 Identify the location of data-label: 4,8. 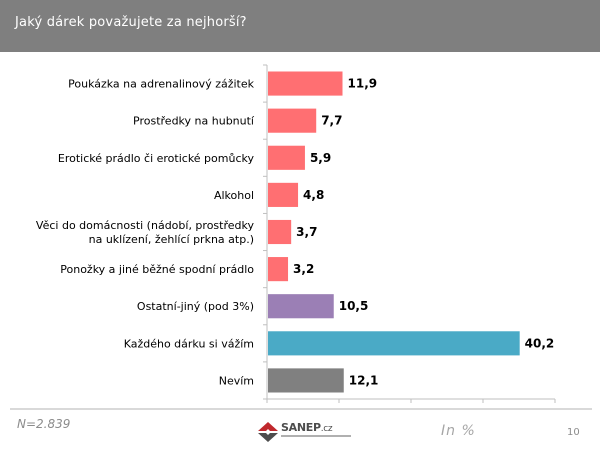
(313, 195).